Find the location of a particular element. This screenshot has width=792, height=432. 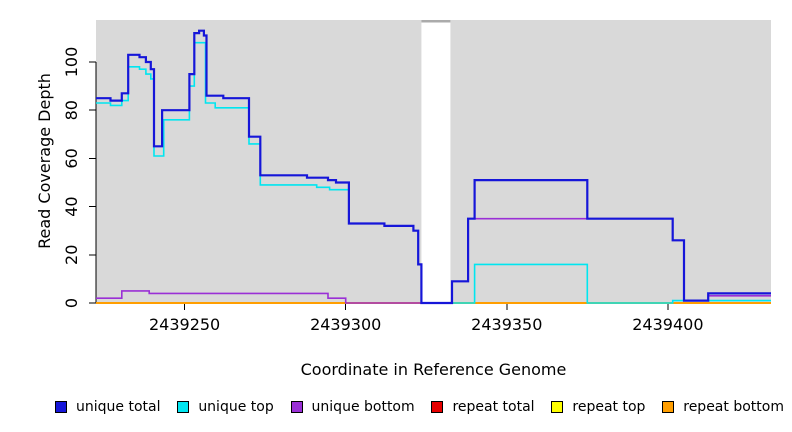

gap-top-bar is located at coordinates (436, 21).